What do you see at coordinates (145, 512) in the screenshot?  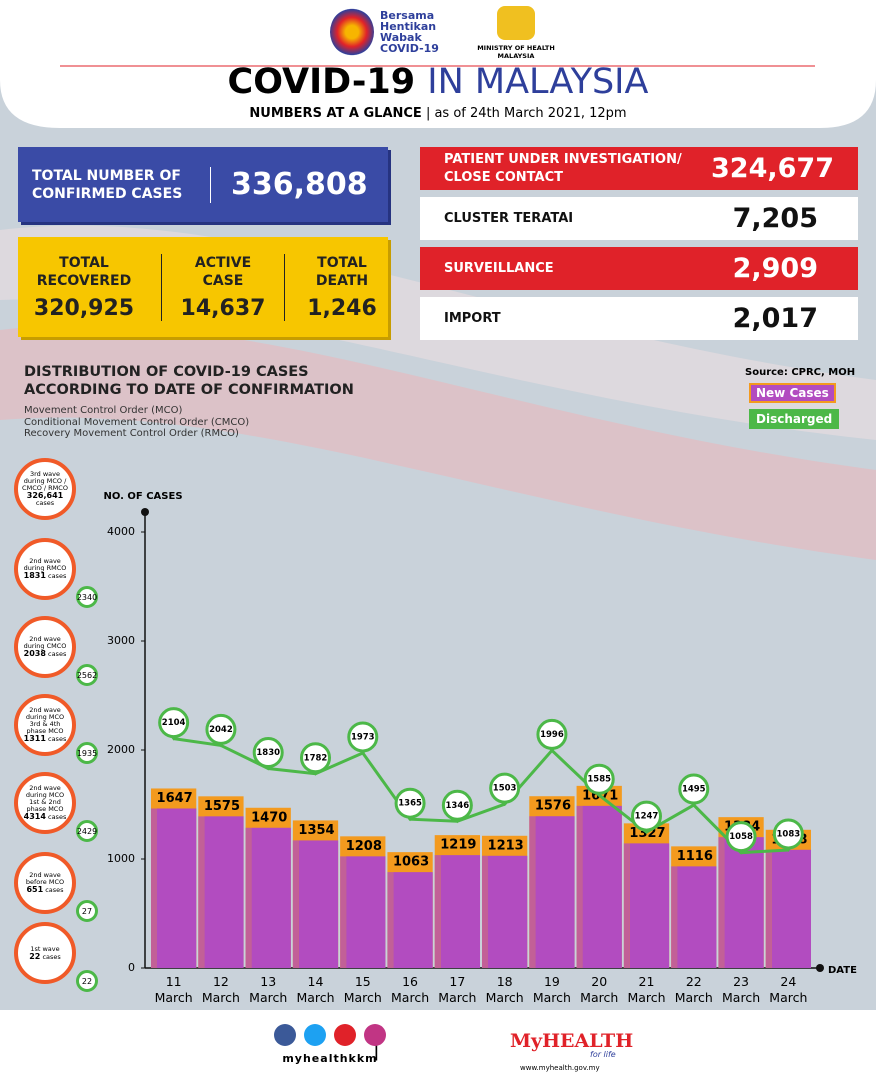 I see `axis-dot` at bounding box center [145, 512].